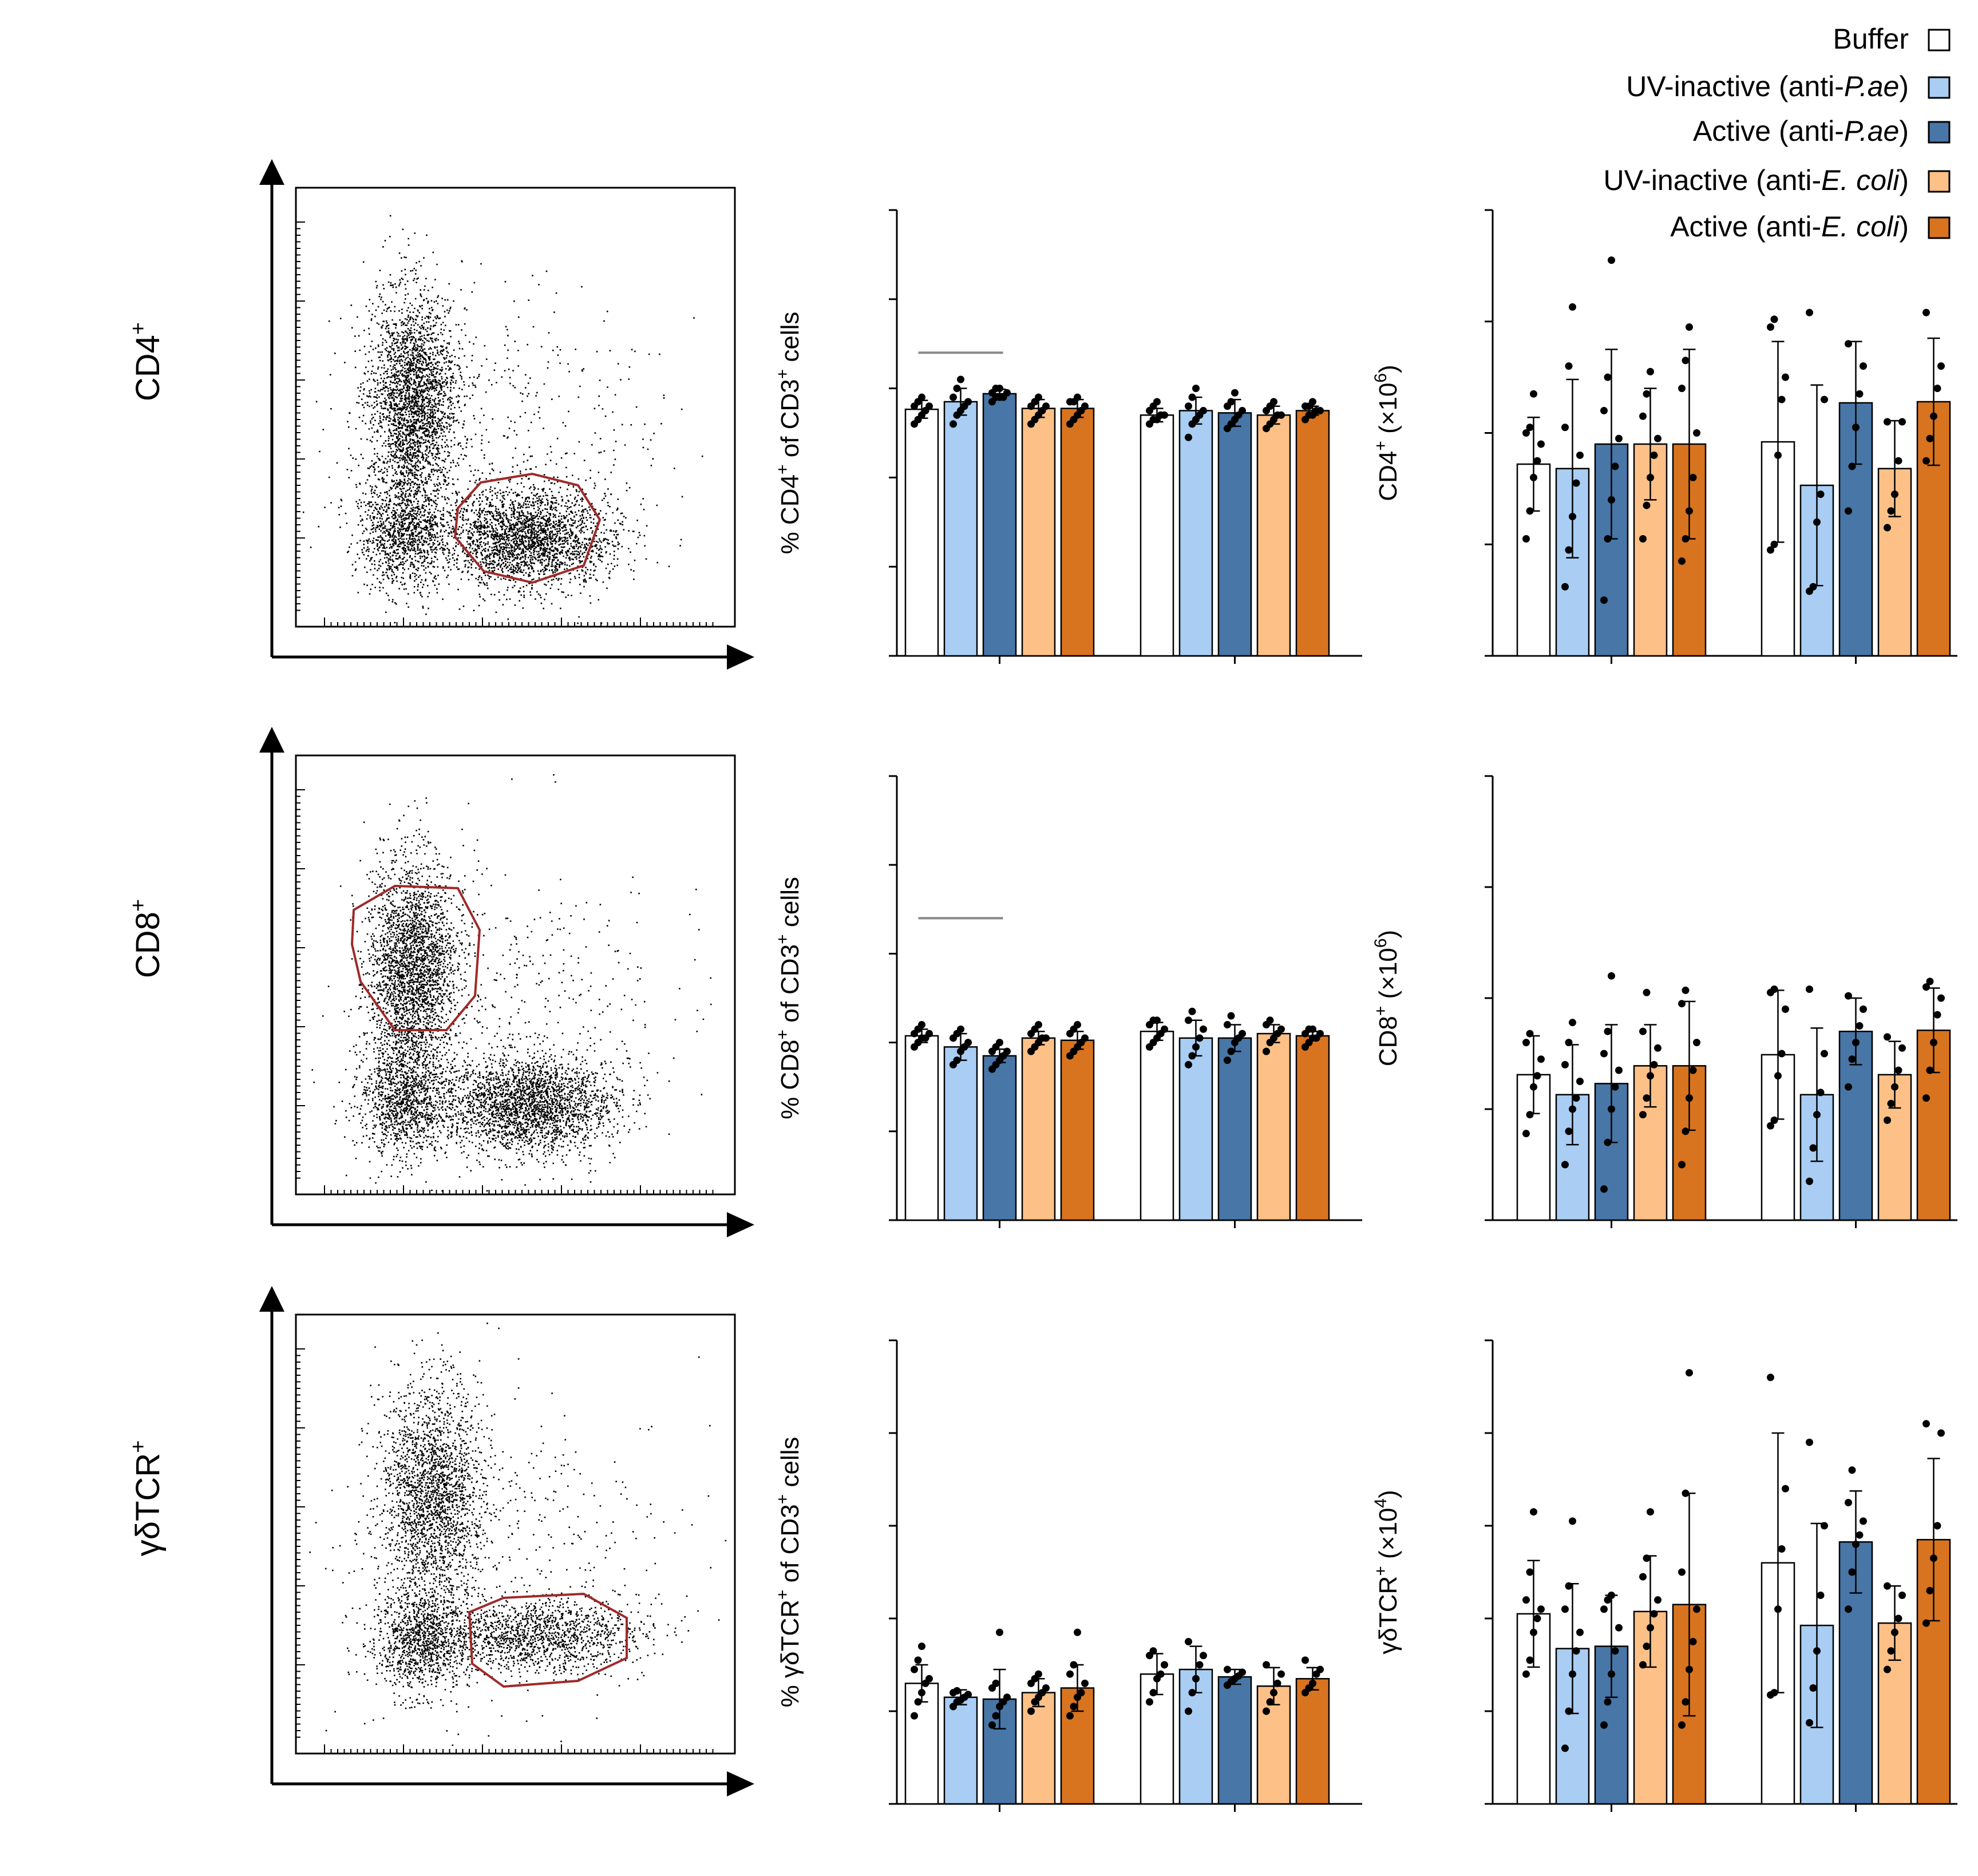 The width and height of the screenshot is (1978, 1876). Describe the element at coordinates (788, 998) in the screenshot. I see `y-axis-label: % CD8+ of CD3+ cells` at that location.